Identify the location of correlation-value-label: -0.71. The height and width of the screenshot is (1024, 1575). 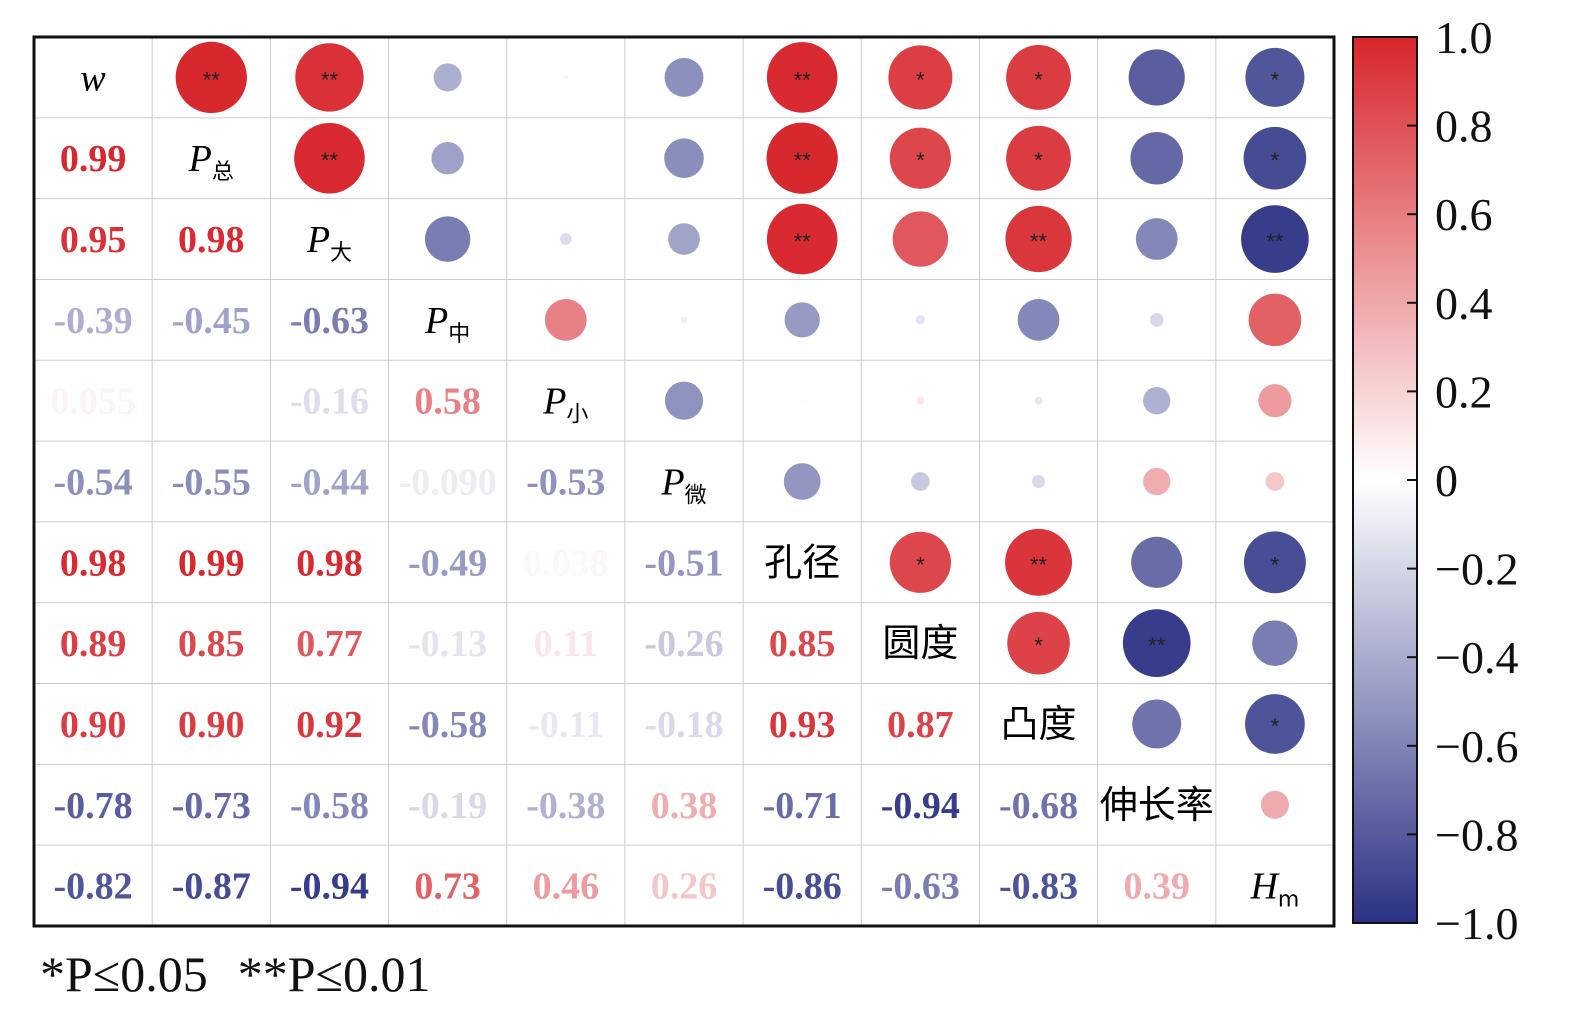
(802, 806).